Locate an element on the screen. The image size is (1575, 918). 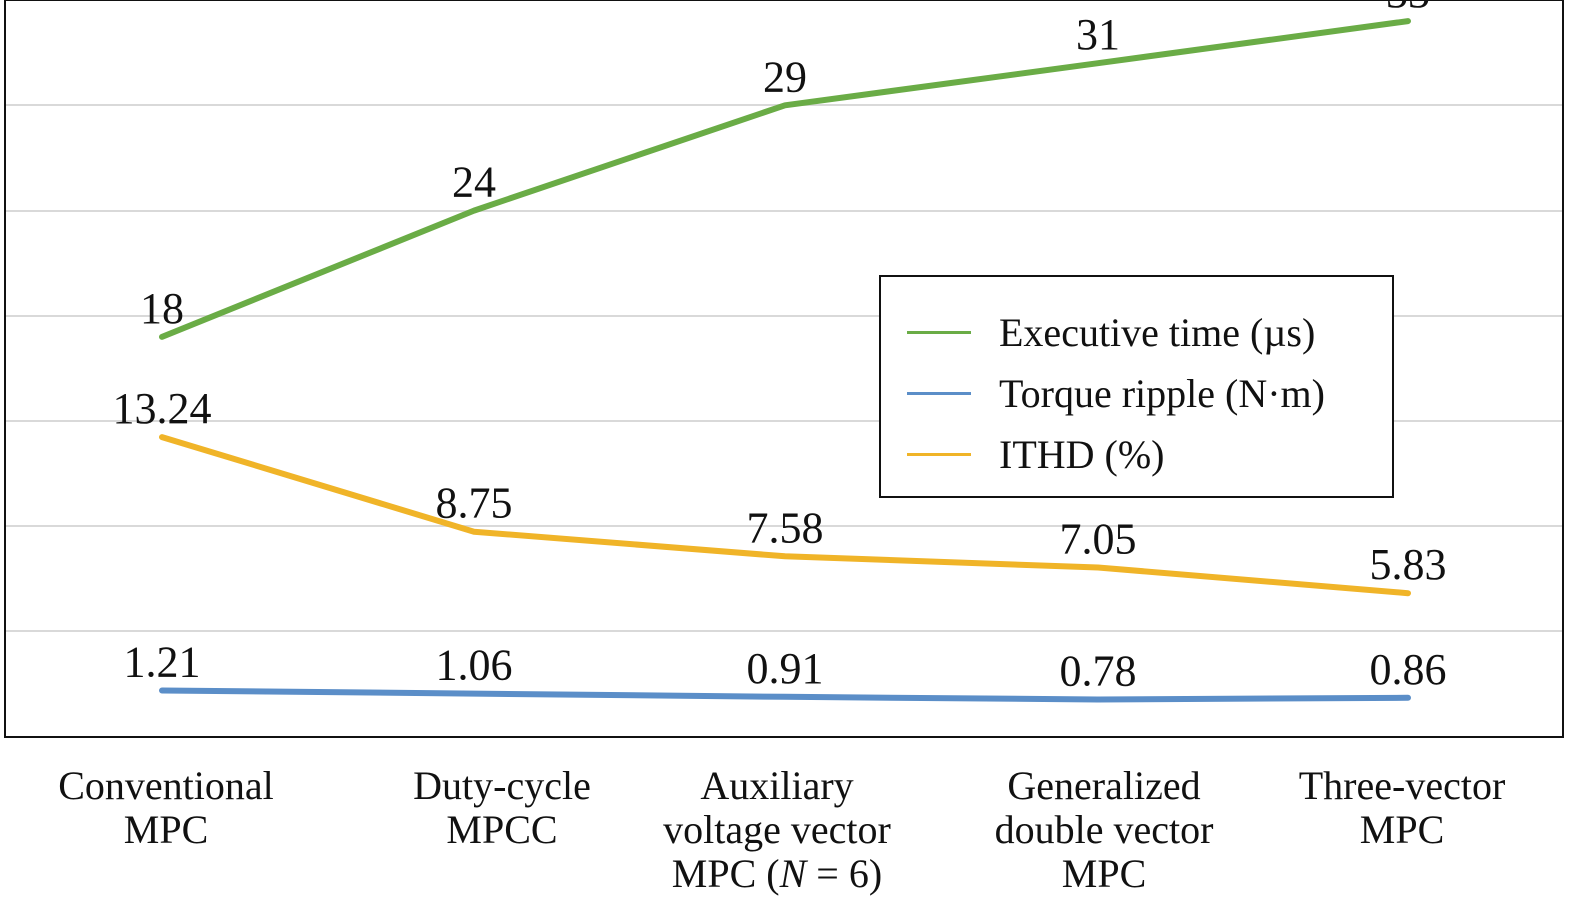
data-label-ithd-3: 7.05 is located at coordinates (1098, 538).